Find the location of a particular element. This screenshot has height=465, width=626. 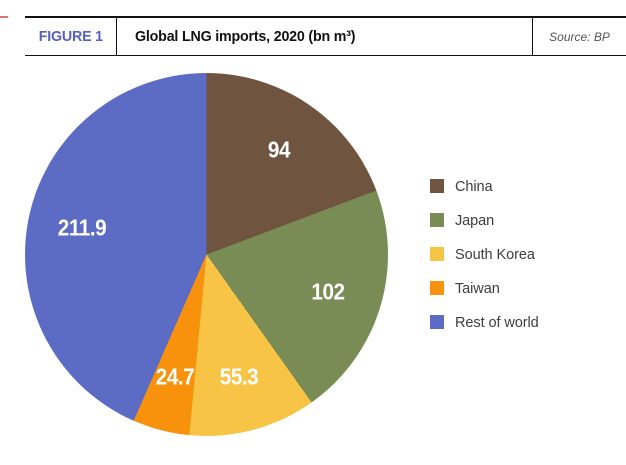

legend-item-south-korea: South Korea is located at coordinates (485, 254).